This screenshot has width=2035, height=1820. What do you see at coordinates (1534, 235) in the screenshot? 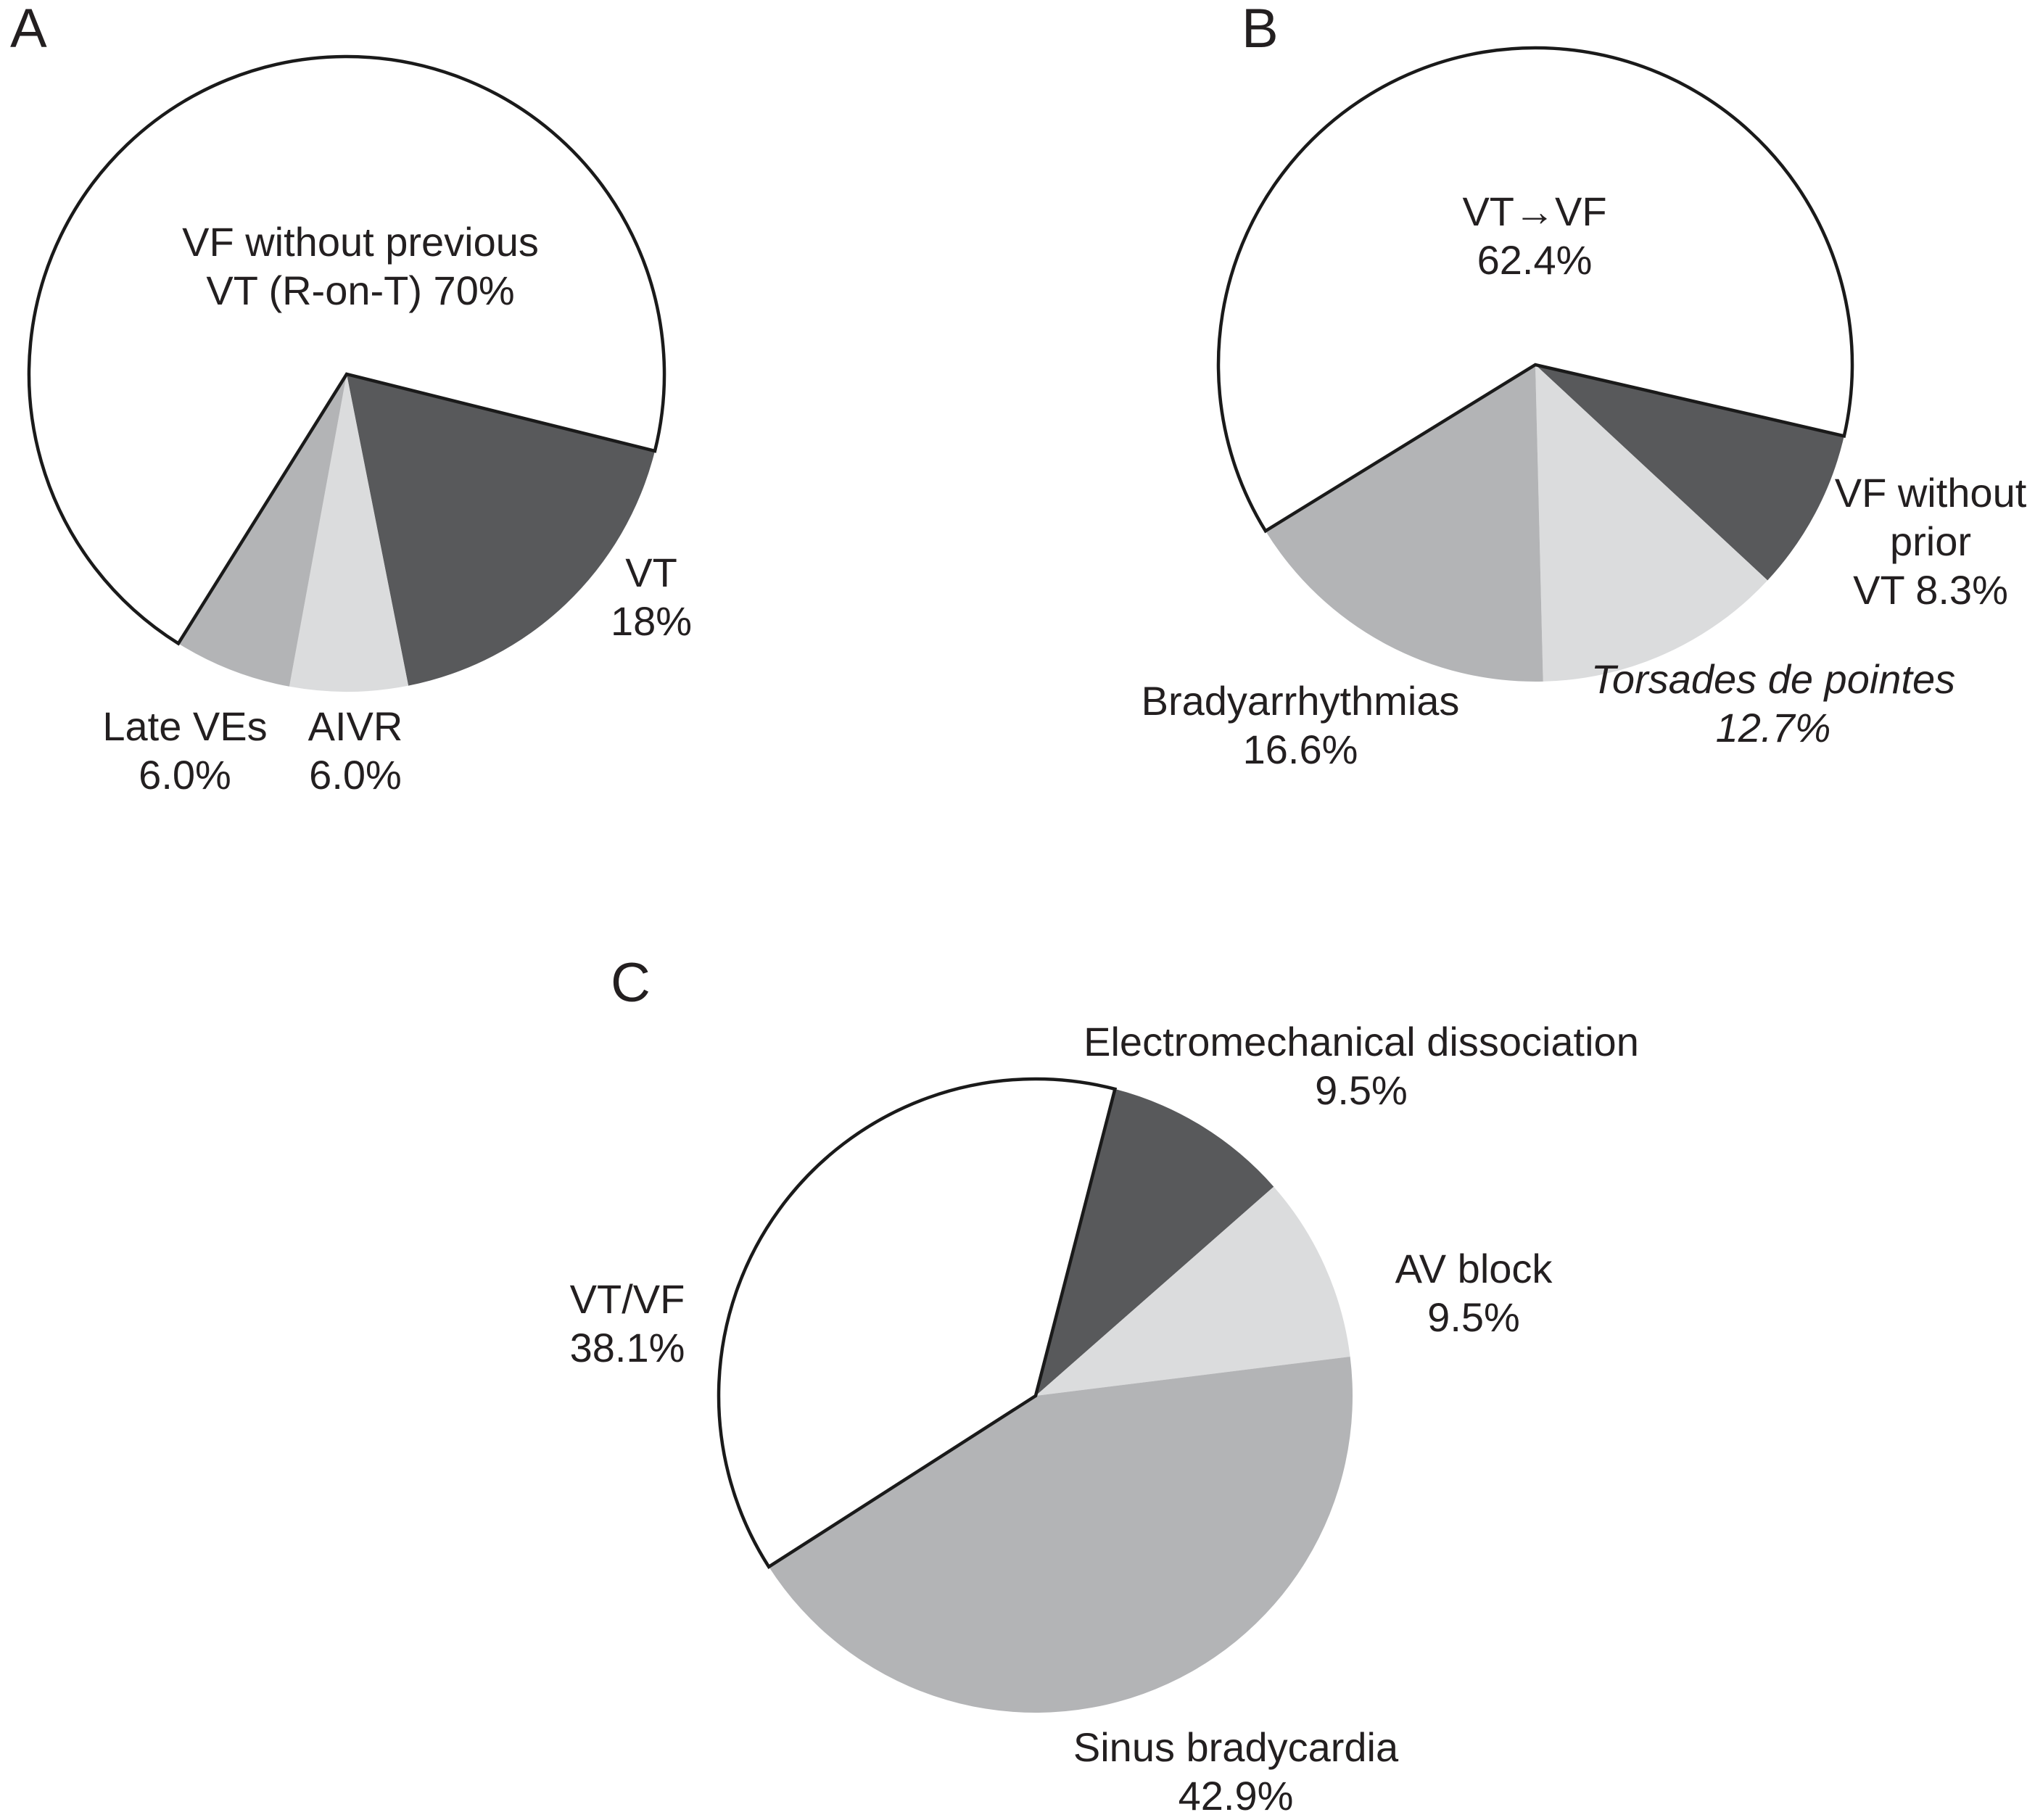
I see `pie-b-label-vt-to-vf: VT→VF 62.4%` at bounding box center [1534, 235].